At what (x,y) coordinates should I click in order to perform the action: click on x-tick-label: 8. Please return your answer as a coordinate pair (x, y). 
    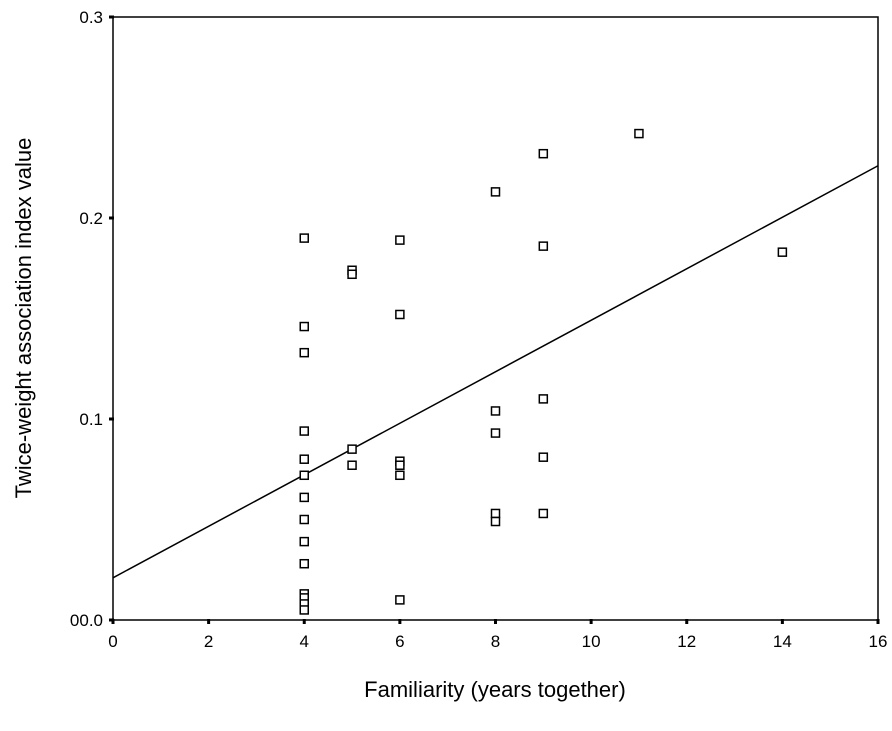
    Looking at the image, I should click on (495, 641).